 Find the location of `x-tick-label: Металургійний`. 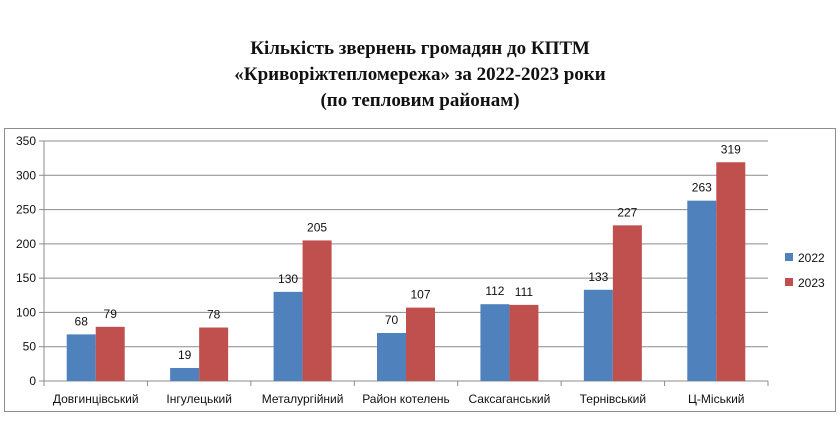

x-tick-label: Металургійний is located at coordinates (303, 399).